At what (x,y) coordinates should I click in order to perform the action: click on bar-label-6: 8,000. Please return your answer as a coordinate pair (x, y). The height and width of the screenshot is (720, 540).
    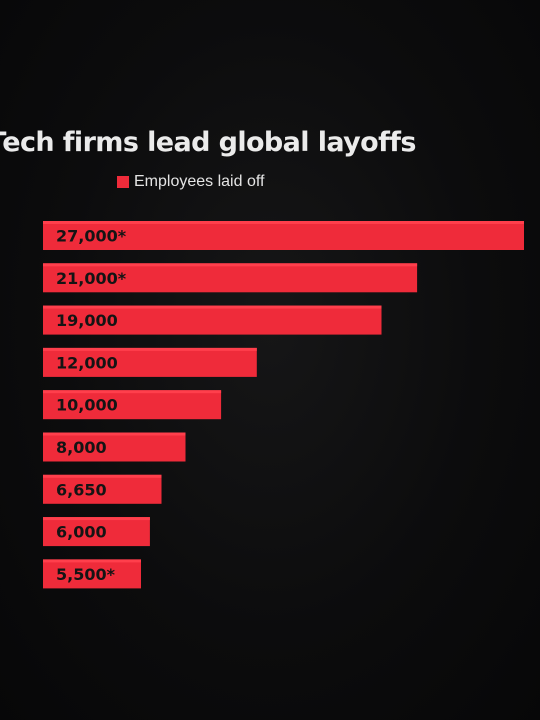
    Looking at the image, I should click on (81, 447).